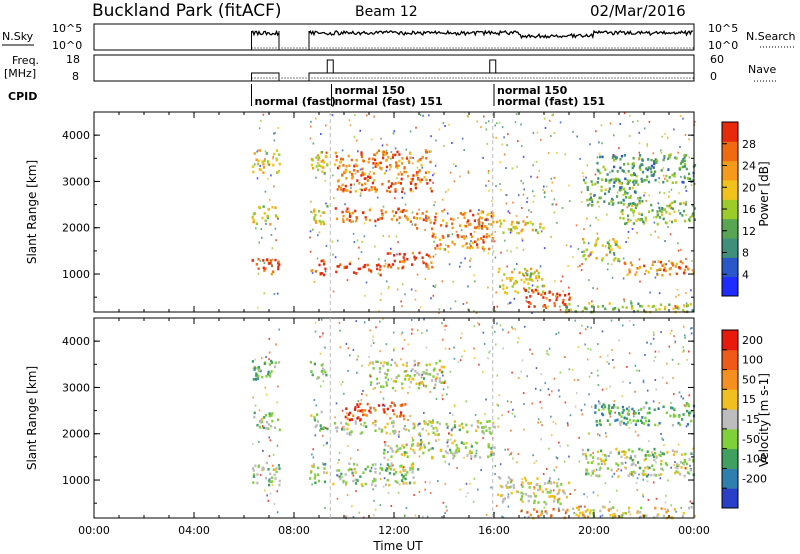 The width and height of the screenshot is (800, 554). Describe the element at coordinates (22, 96) in the screenshot. I see `cpid-label: CPID` at that location.